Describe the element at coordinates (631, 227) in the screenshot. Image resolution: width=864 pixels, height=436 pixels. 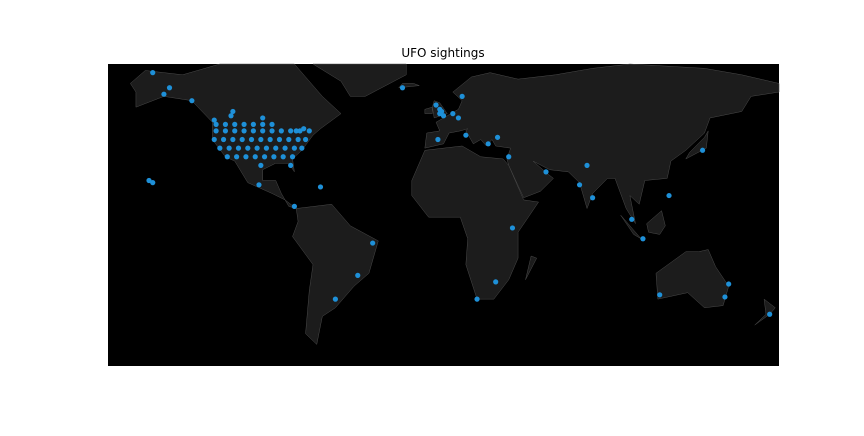
I see `sumatra` at that location.